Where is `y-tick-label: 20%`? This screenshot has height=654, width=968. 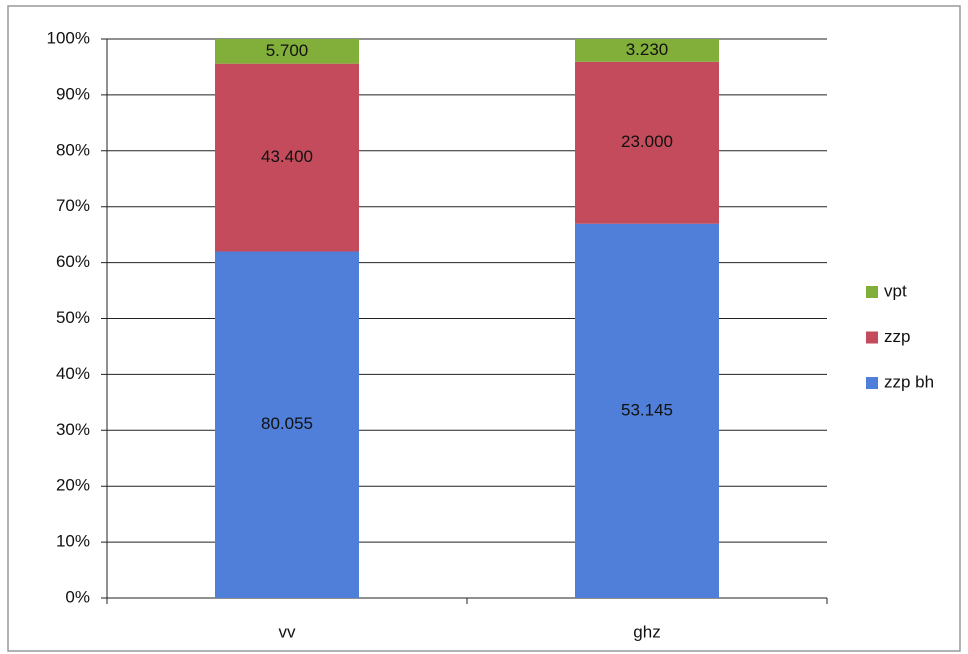 y-tick-label: 20% is located at coordinates (73, 485).